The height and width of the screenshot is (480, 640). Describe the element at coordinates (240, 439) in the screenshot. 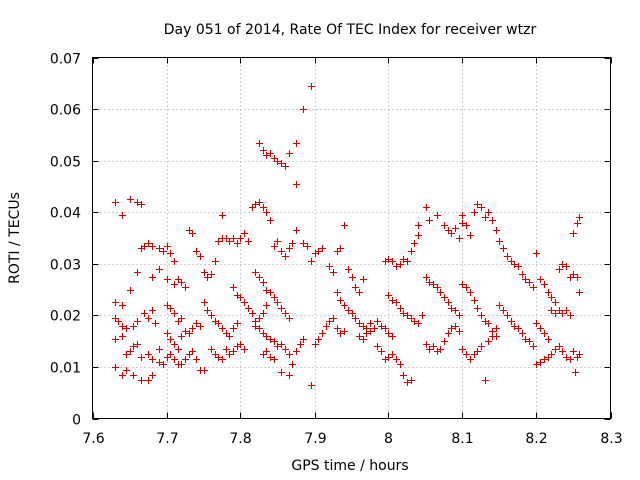

I see `x-tick-label: 7.8` at that location.